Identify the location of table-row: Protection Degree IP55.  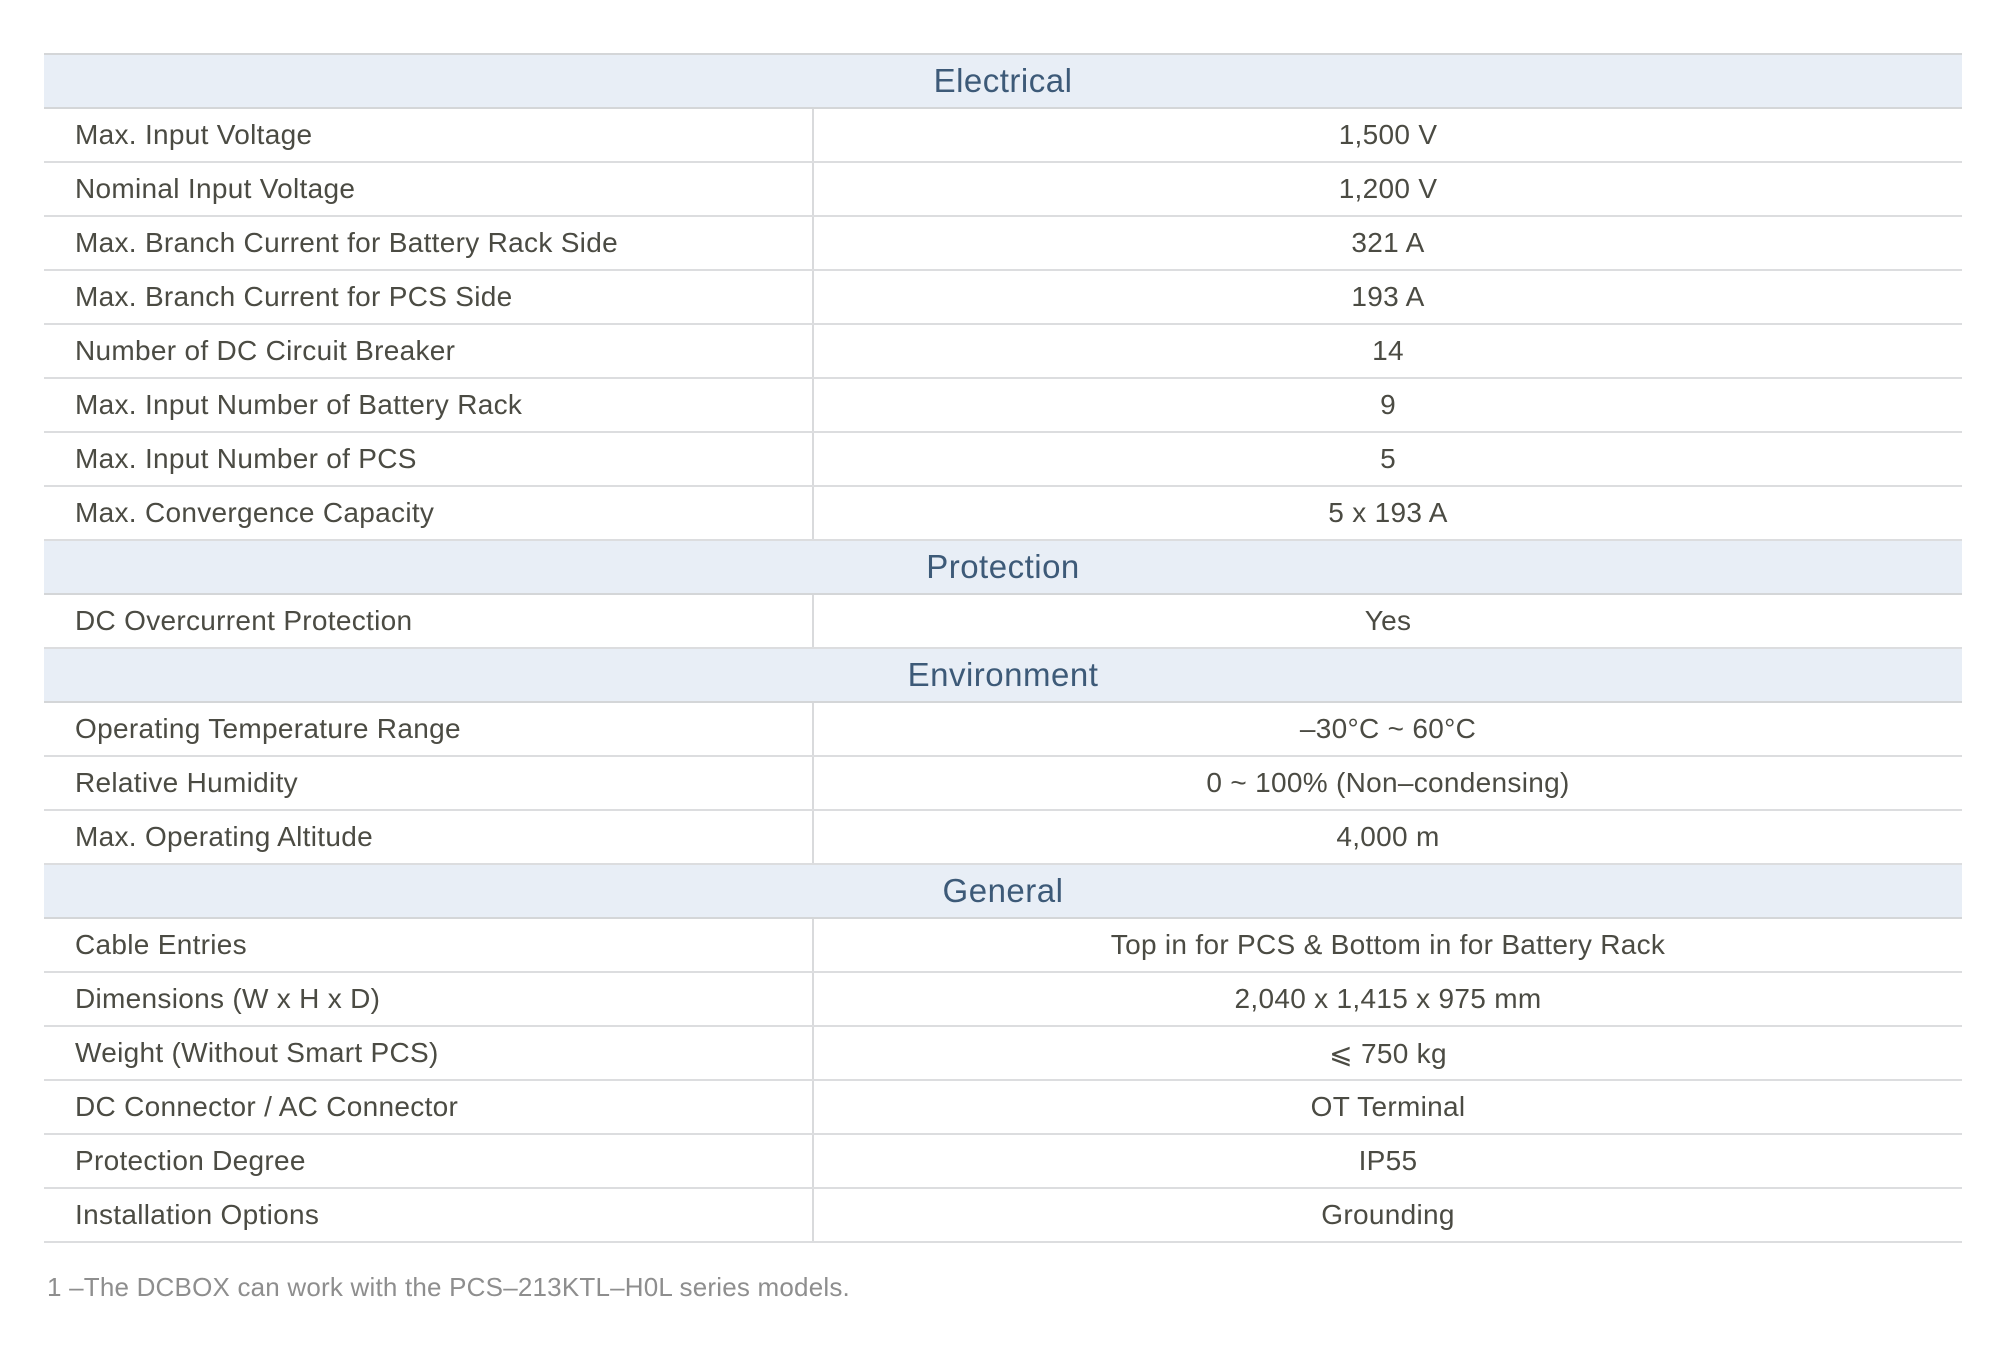
(1003, 1162).